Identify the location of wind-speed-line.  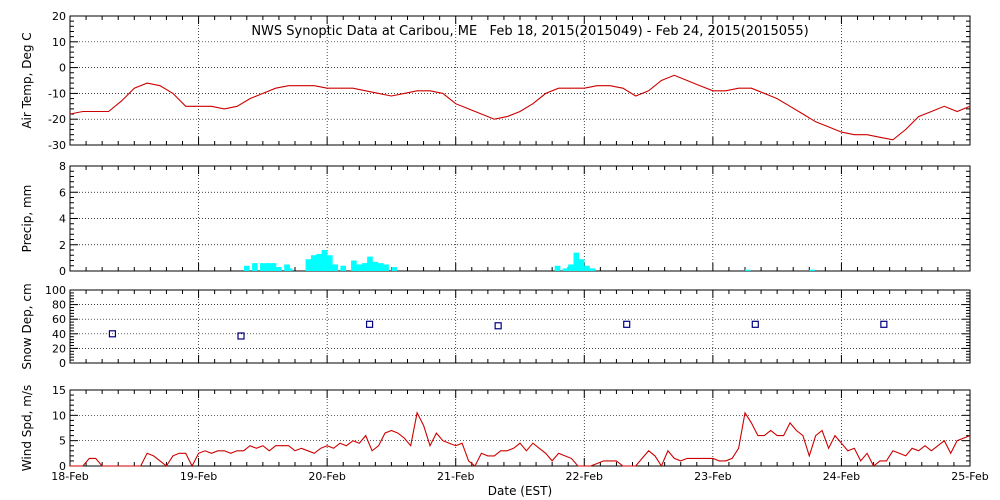
(520, 439).